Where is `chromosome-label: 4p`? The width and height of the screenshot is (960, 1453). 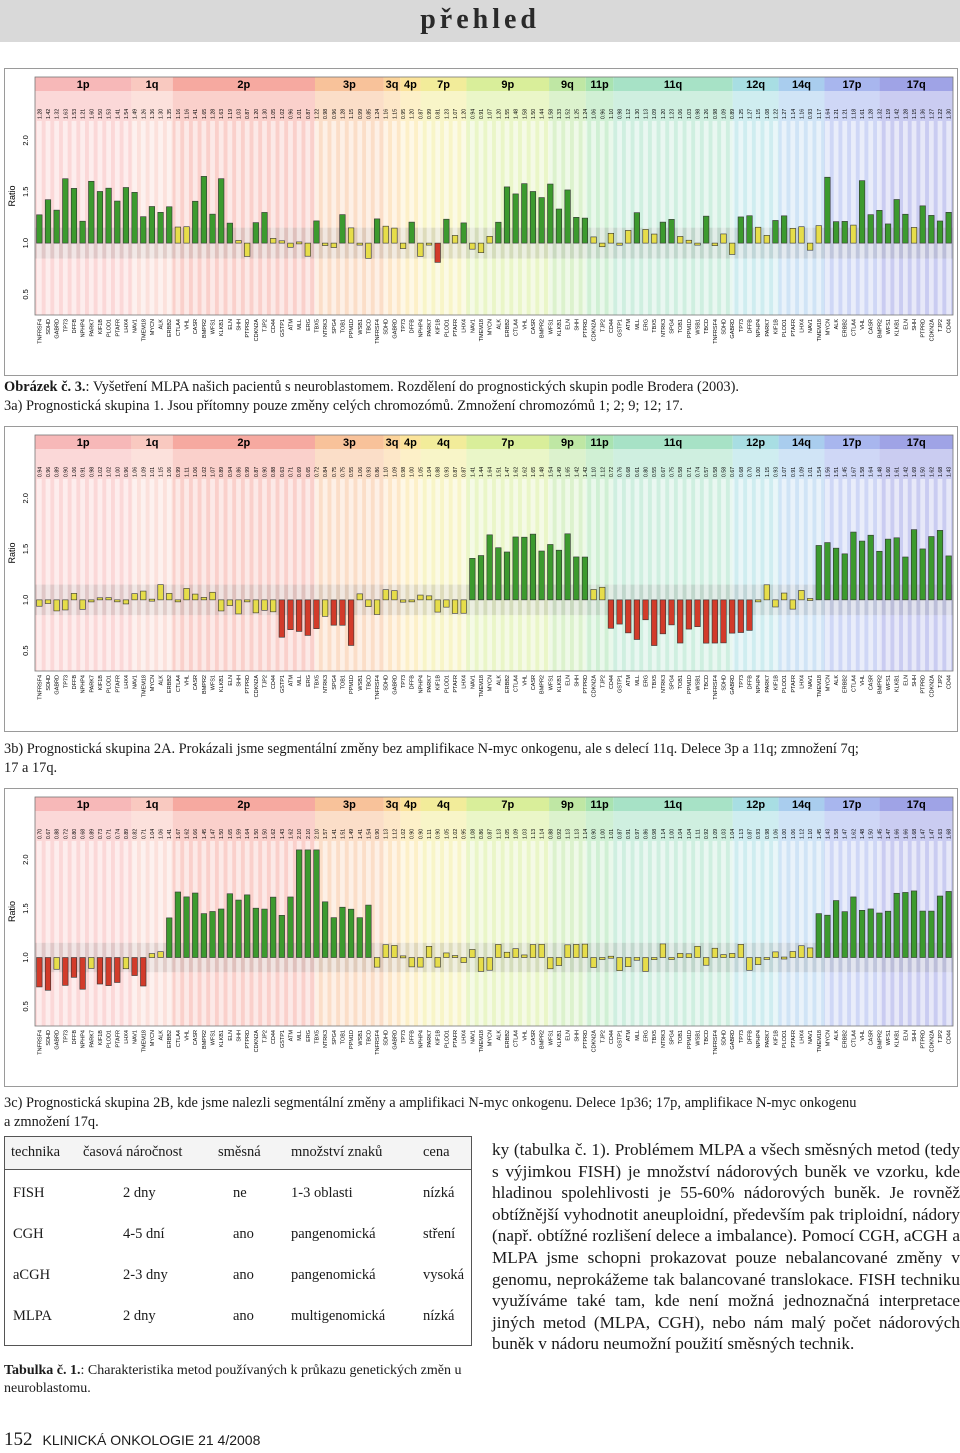 chromosome-label: 4p is located at coordinates (410, 805).